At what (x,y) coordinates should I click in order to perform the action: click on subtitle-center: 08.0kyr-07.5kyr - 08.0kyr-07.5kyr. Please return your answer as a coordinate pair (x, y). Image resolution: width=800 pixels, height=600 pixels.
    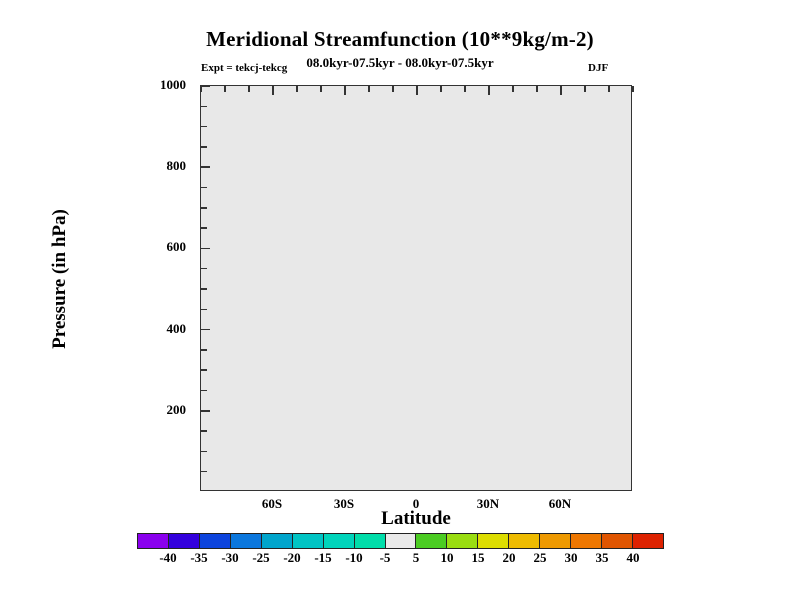
    Looking at the image, I should click on (400, 62).